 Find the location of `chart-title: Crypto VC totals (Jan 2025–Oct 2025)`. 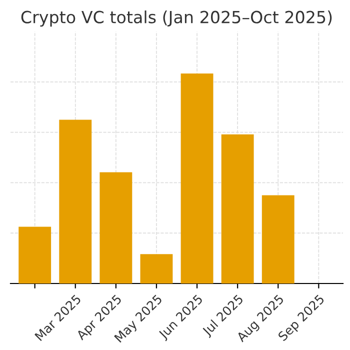

chart-title: Crypto VC totals (Jan 2025–Oct 2025) is located at coordinates (176, 18).